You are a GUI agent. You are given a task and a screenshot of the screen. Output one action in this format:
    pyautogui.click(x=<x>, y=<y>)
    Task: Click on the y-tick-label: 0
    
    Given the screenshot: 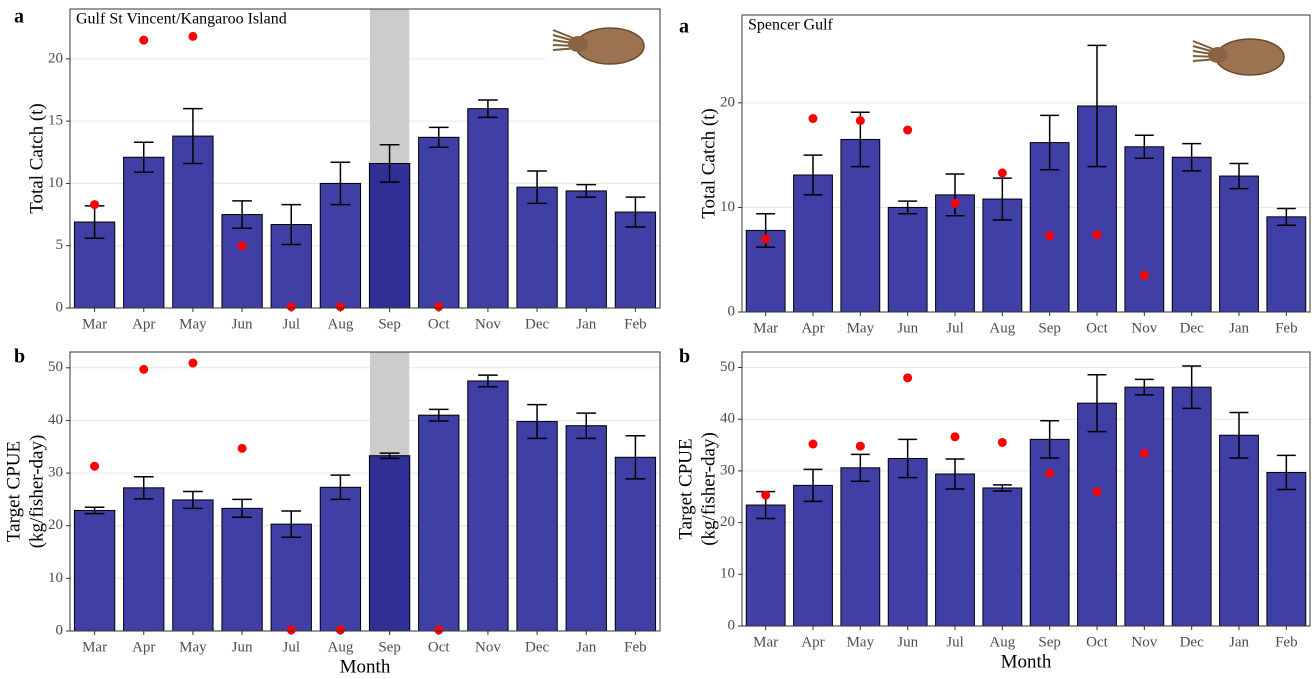 What is the action you would take?
    pyautogui.click(x=60, y=307)
    